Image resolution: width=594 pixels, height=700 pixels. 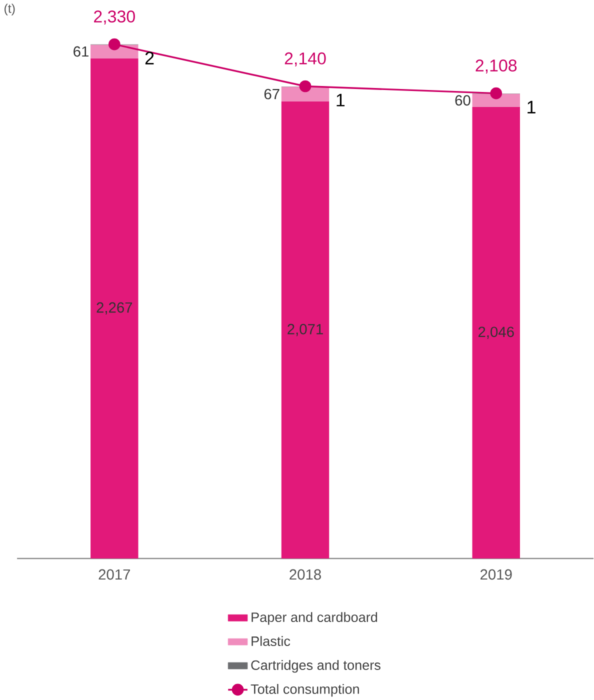 What do you see at coordinates (496, 574) in the screenshot?
I see `x-tick-label: 2019` at bounding box center [496, 574].